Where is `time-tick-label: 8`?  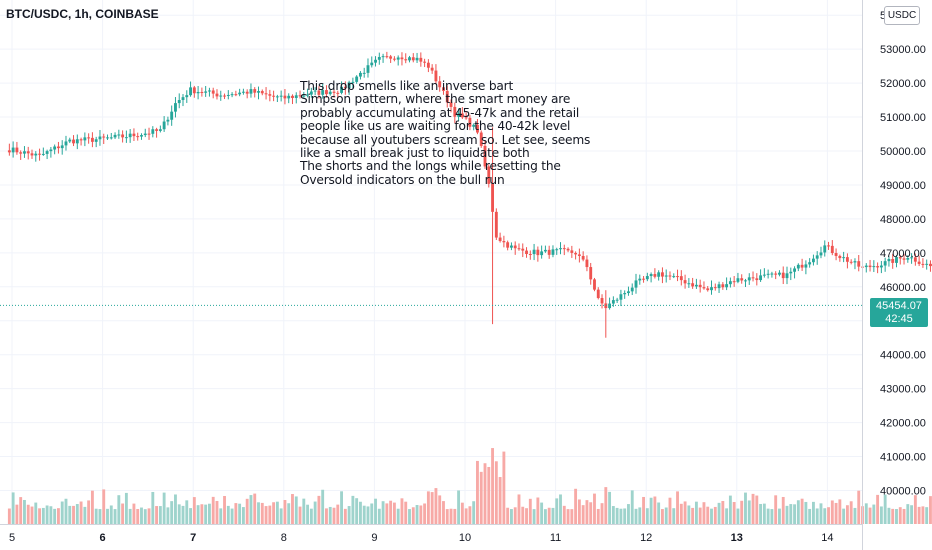 time-tick-label: 8 is located at coordinates (284, 538).